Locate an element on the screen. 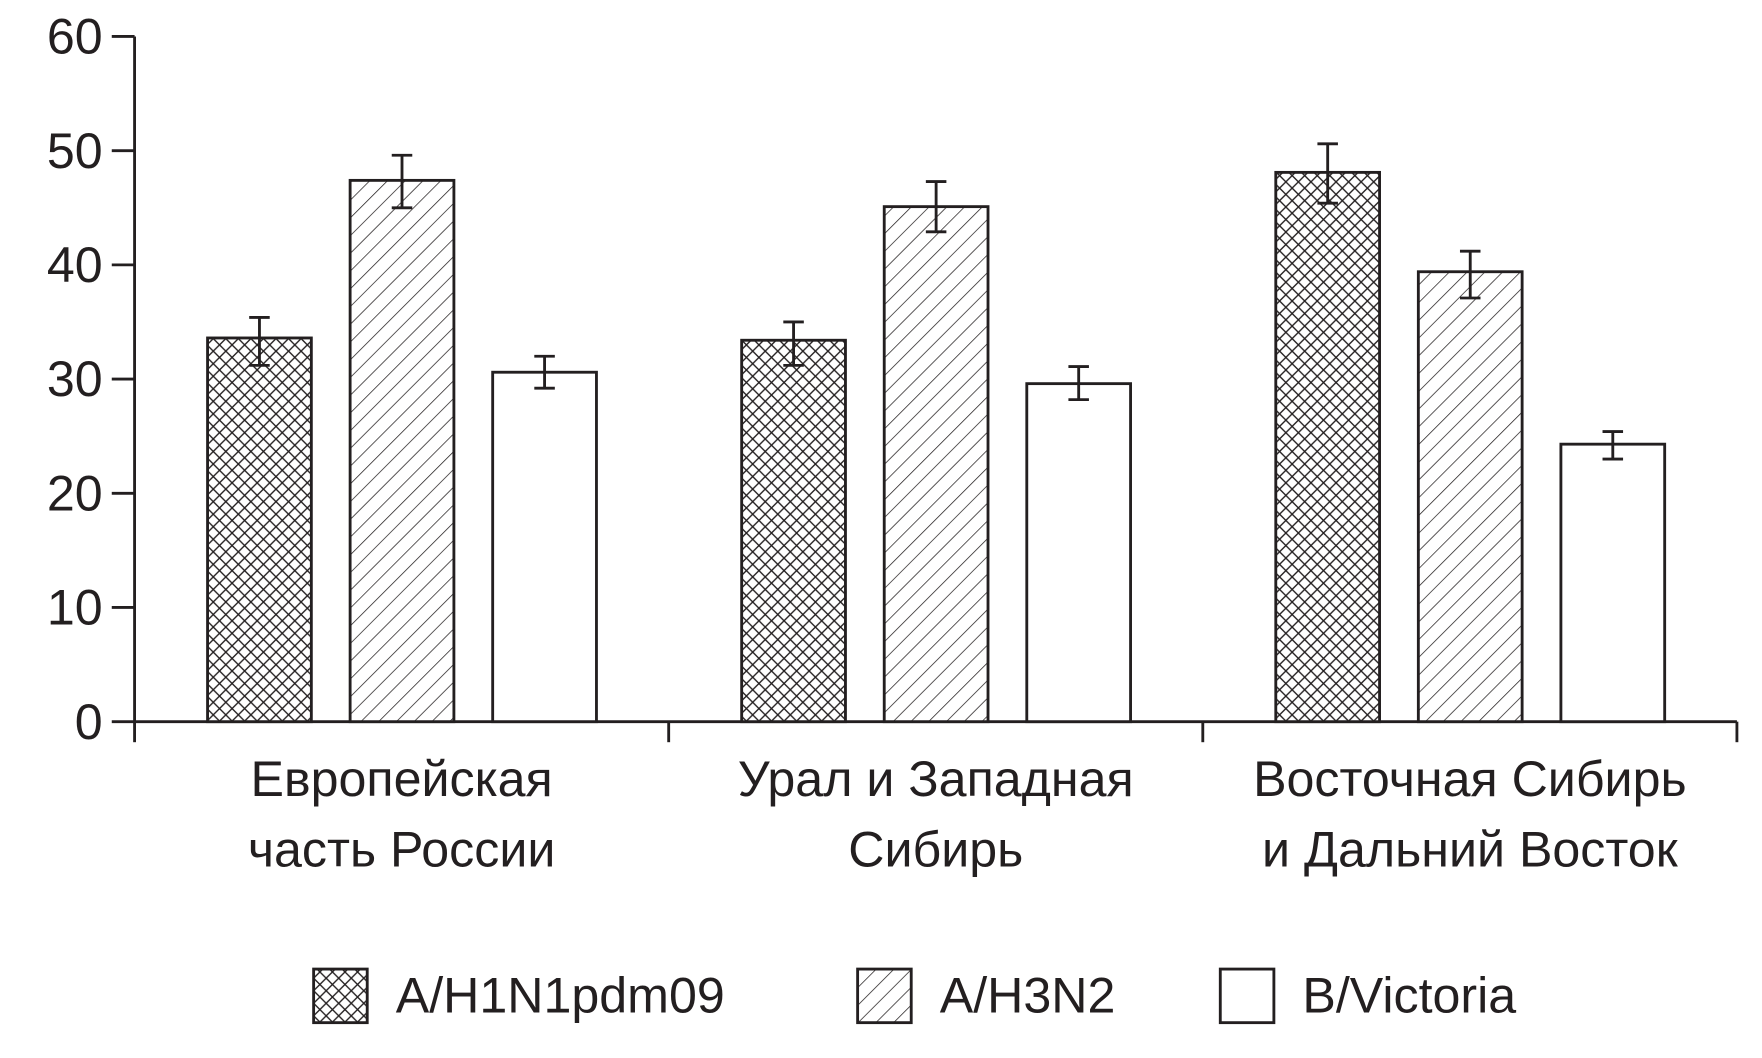 The height and width of the screenshot is (1058, 1762). y-tick-label: 40 is located at coordinates (75, 265).